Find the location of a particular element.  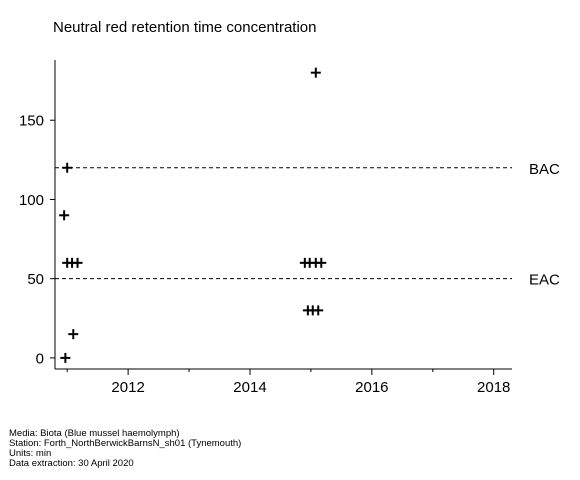

chart-title: Neutral red retention time concentration is located at coordinates (185, 27).